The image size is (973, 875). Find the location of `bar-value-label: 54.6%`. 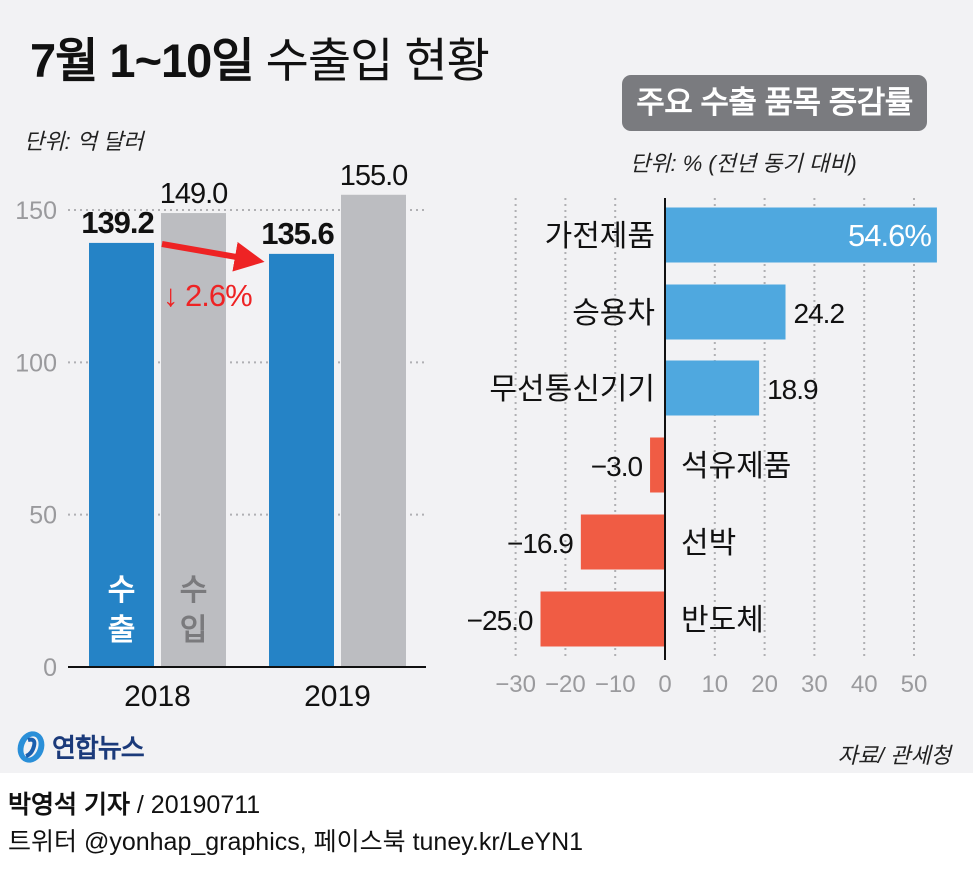

bar-value-label: 54.6% is located at coordinates (889, 235).